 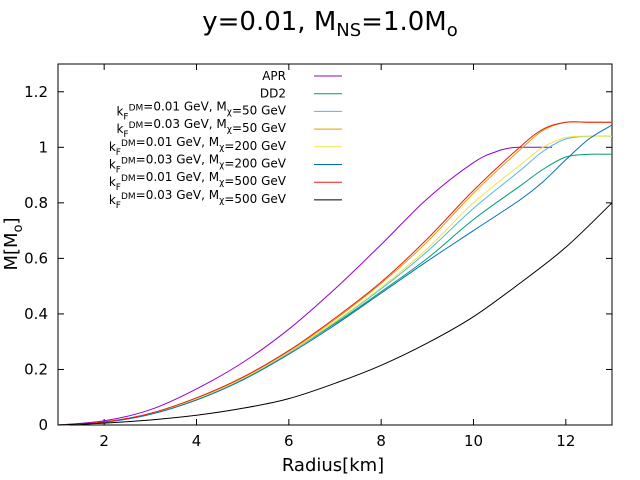 I want to click on y-tick-label: 1.2, so click(x=36, y=92).